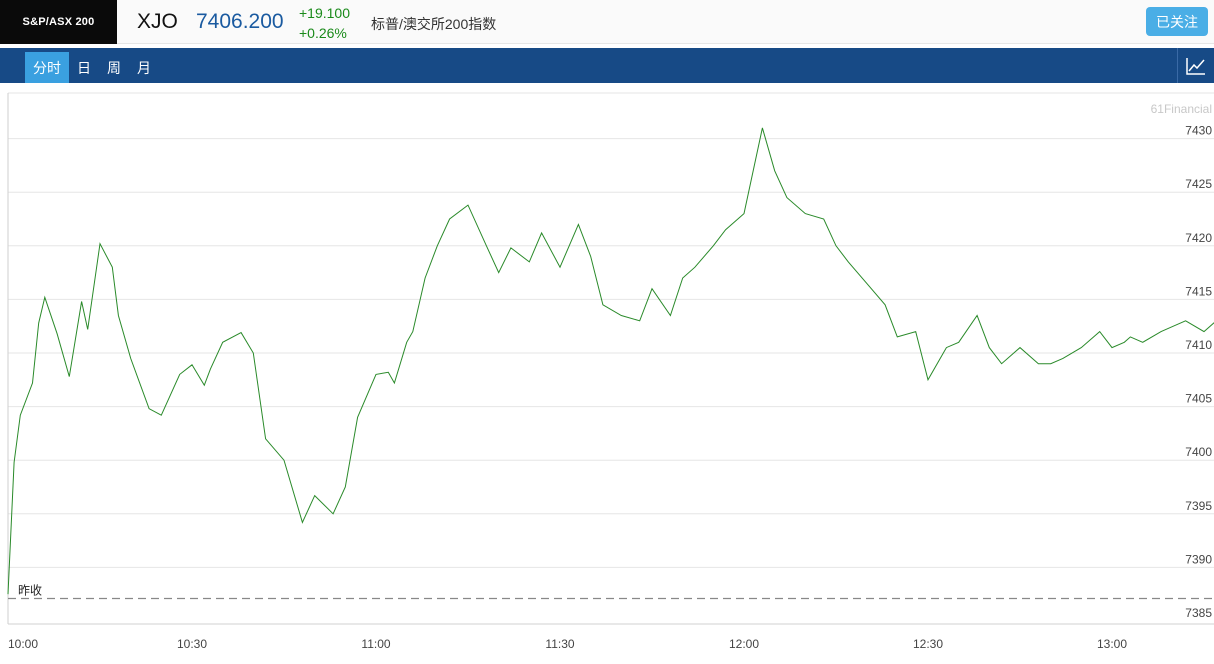 This screenshot has width=1214, height=664. I want to click on y-tick-label: 7385, so click(1198, 613).